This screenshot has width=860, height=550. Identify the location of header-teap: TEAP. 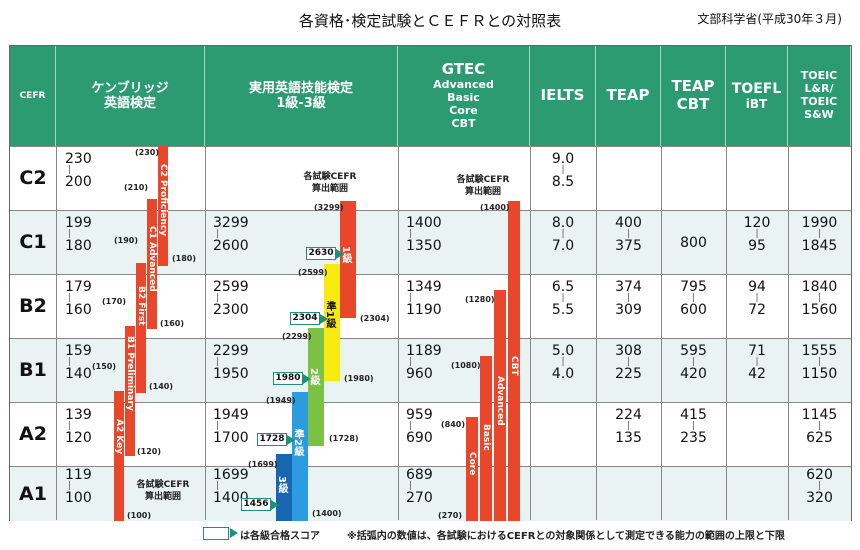
(628, 96).